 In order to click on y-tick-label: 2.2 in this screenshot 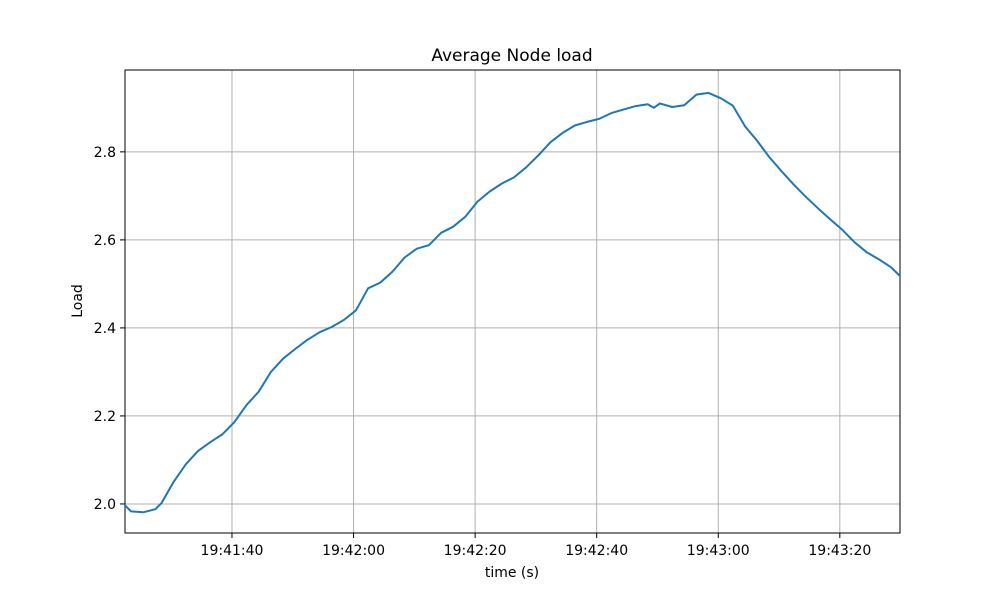, I will do `click(105, 417)`.